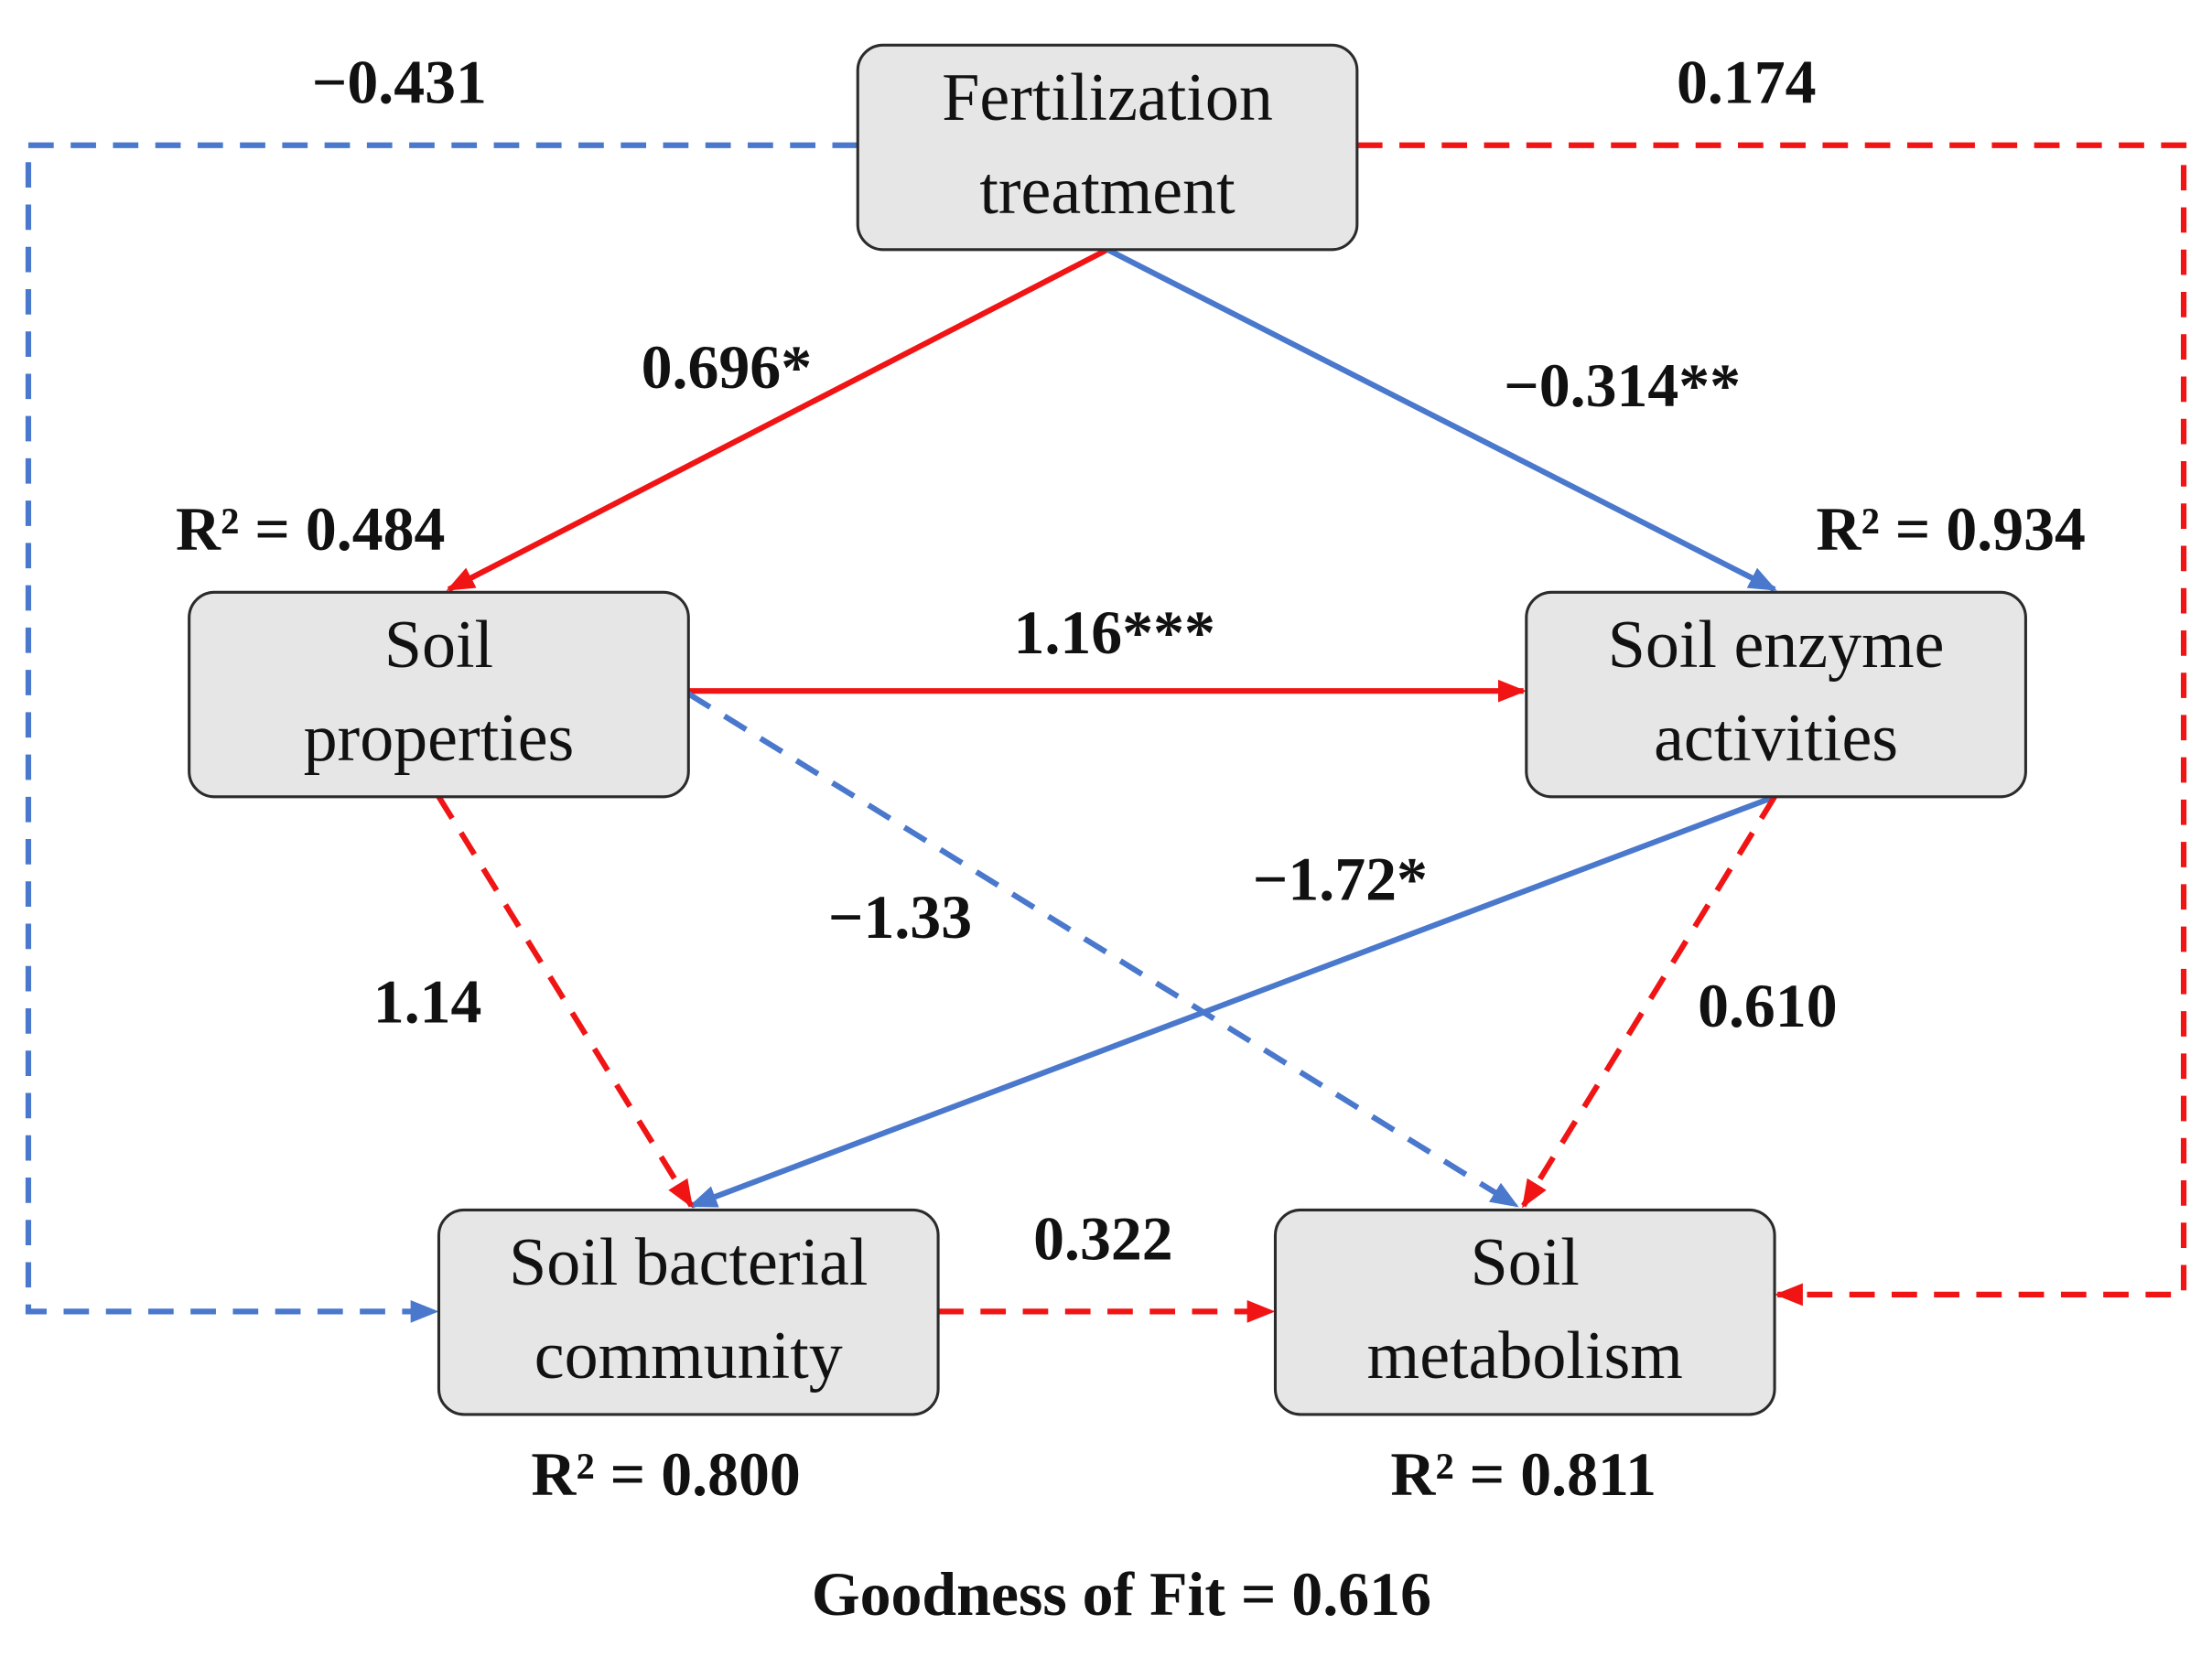 The height and width of the screenshot is (1657, 2212). I want to click on node-label: Soil enzyme, so click(1776, 645).